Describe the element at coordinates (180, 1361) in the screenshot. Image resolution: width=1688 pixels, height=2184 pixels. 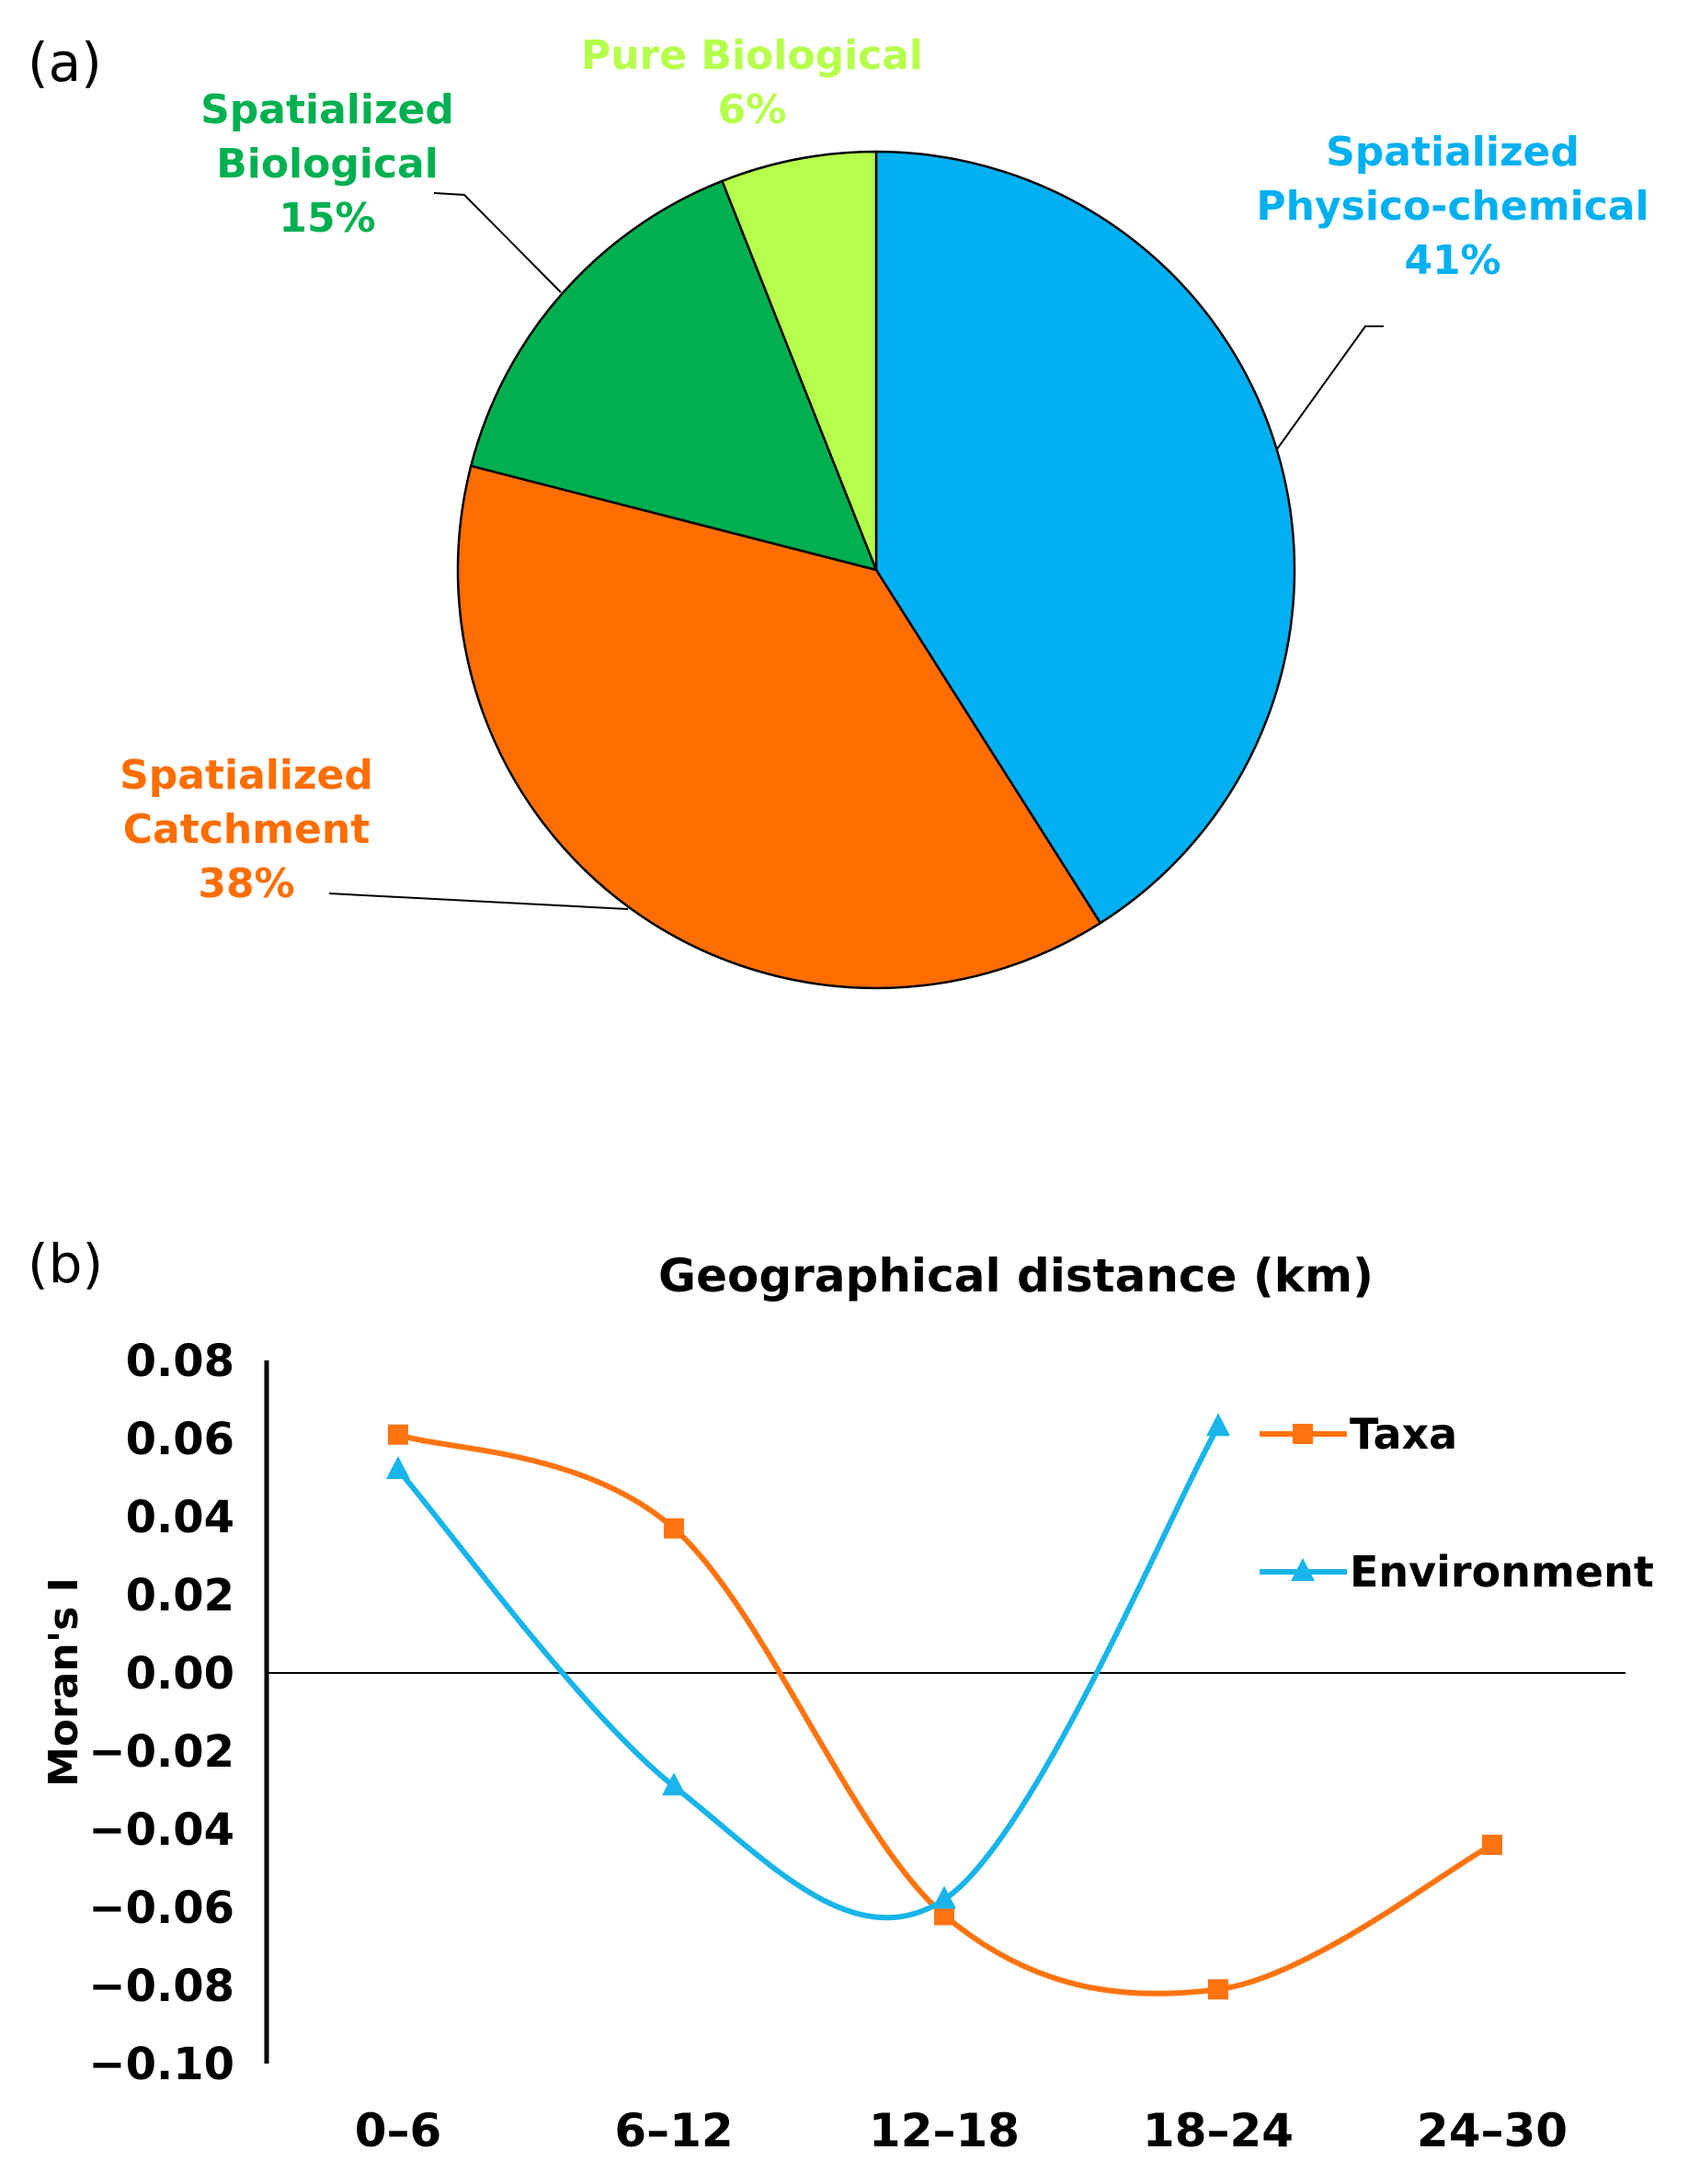
I see `y-tick-label: 0.08` at that location.